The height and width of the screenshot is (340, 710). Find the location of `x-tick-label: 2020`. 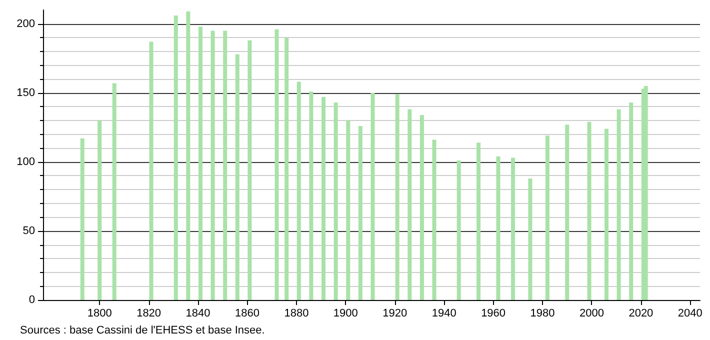

x-tick-label: 2020 is located at coordinates (641, 314).